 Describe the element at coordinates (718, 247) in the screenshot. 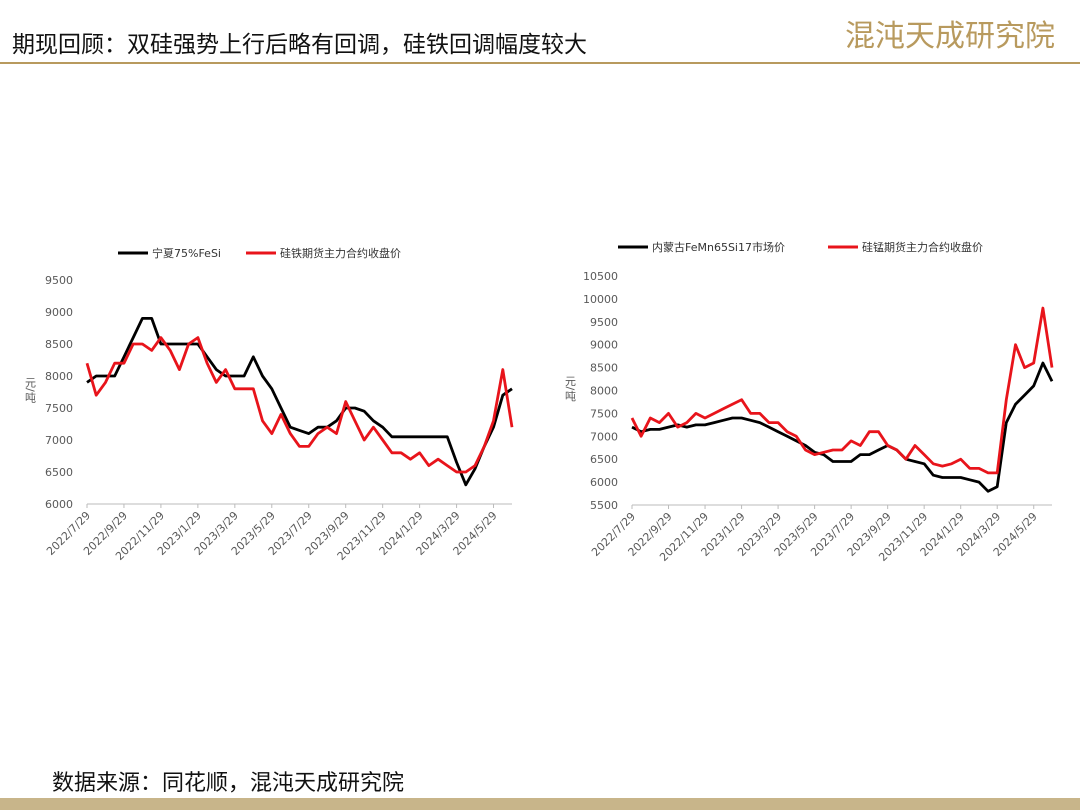

I see `legend-label: 内蒙古FeMn65Si17市场价` at that location.